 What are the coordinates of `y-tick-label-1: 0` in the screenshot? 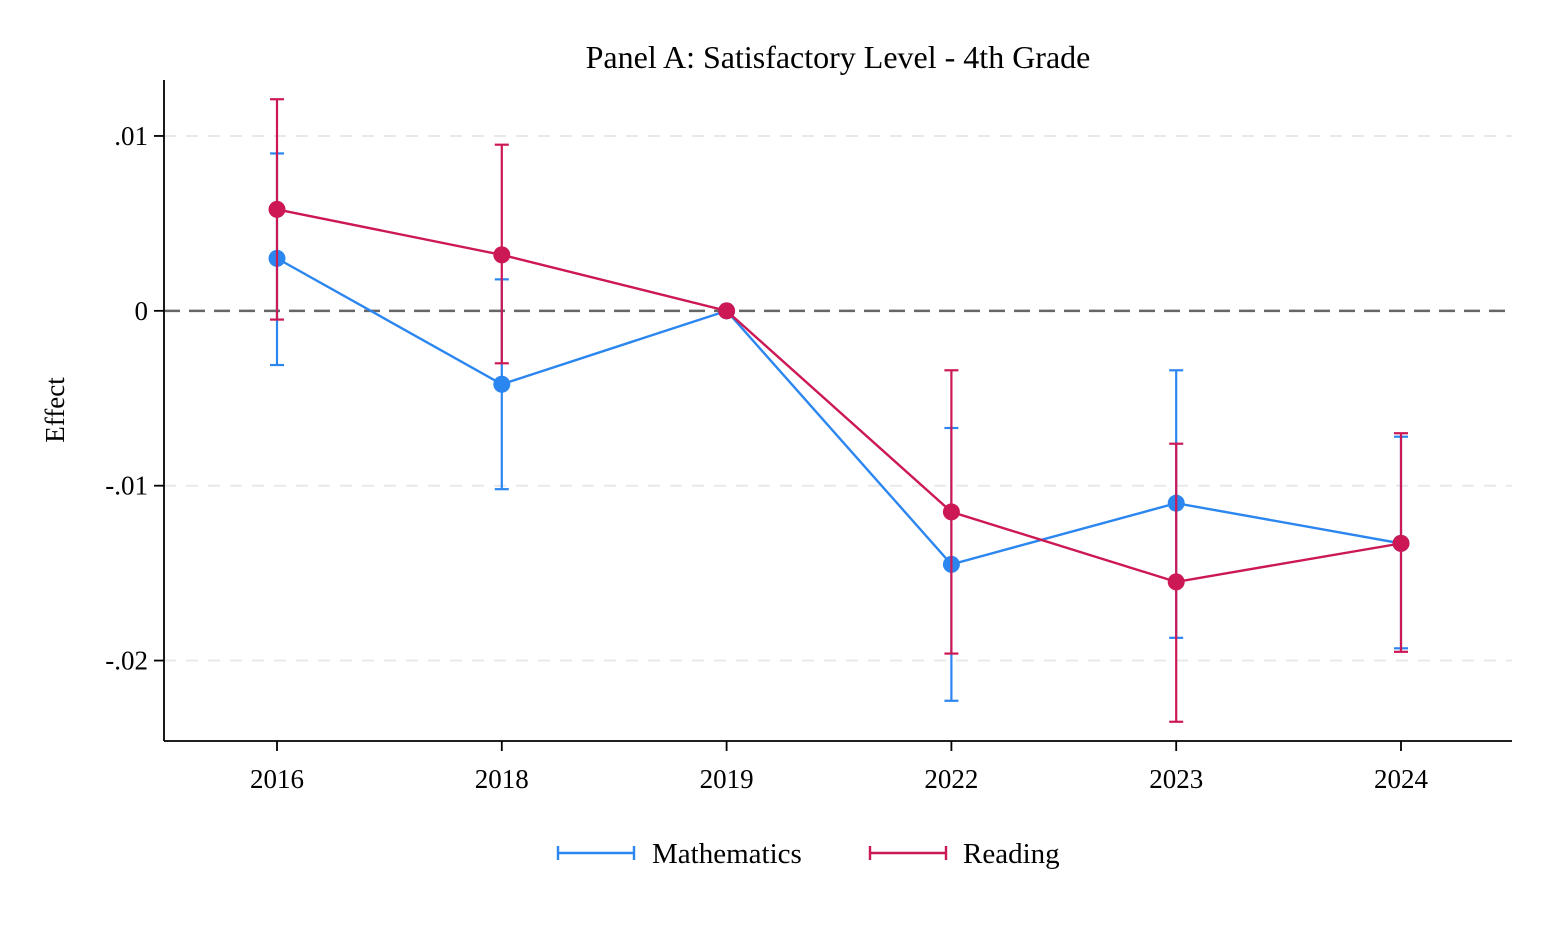 It's located at (142, 311).